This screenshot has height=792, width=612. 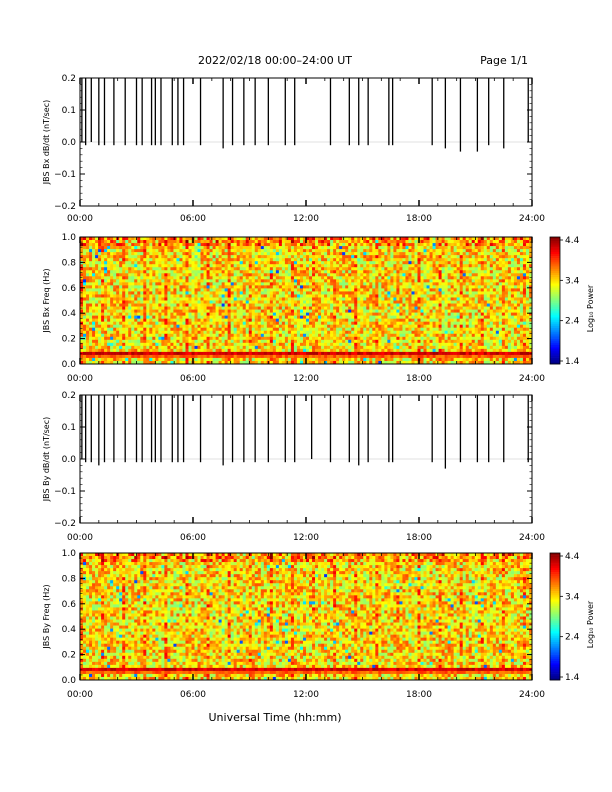 I want to click on figure-title: 2022/02/18 00:00–24:00 UT, so click(x=275, y=60).